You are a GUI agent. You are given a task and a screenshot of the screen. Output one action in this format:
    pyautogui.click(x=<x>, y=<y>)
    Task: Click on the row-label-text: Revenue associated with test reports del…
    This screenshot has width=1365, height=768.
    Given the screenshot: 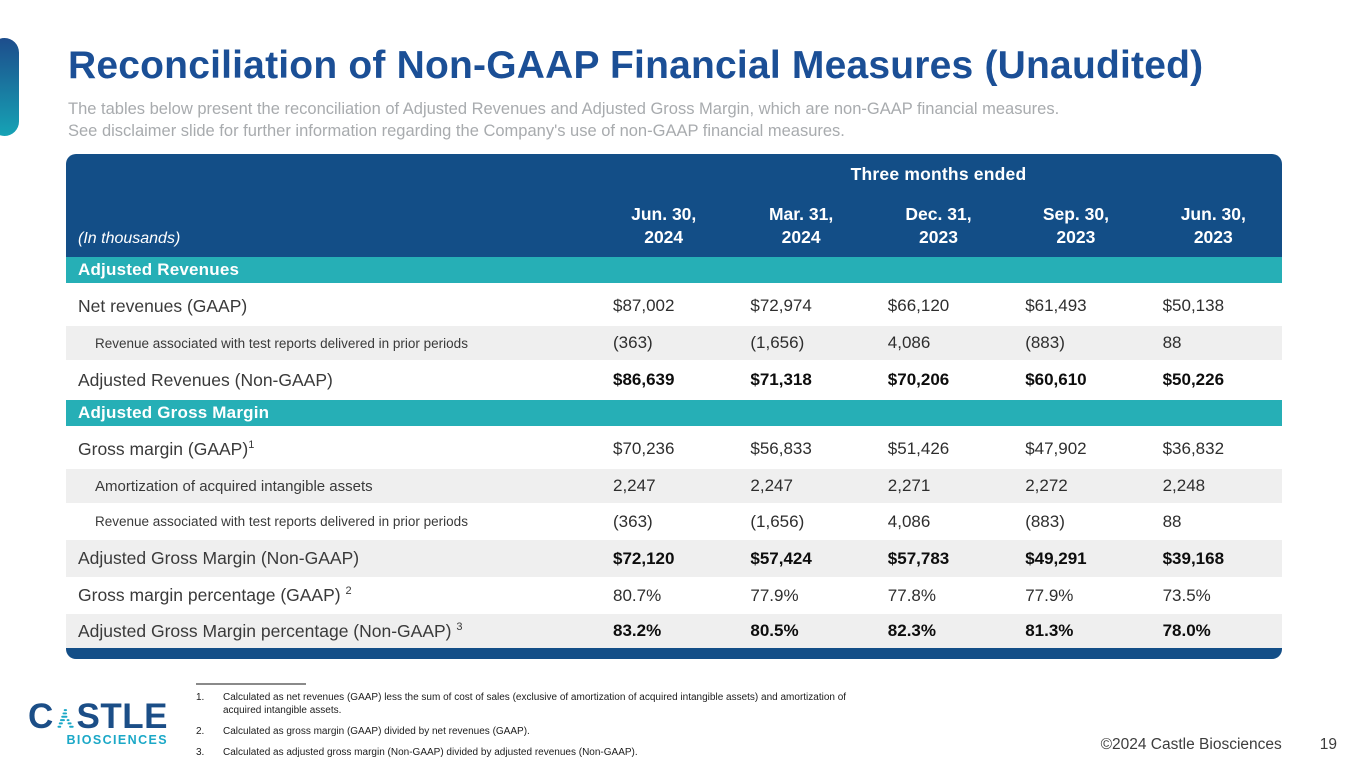 What is the action you would take?
    pyautogui.click(x=281, y=343)
    